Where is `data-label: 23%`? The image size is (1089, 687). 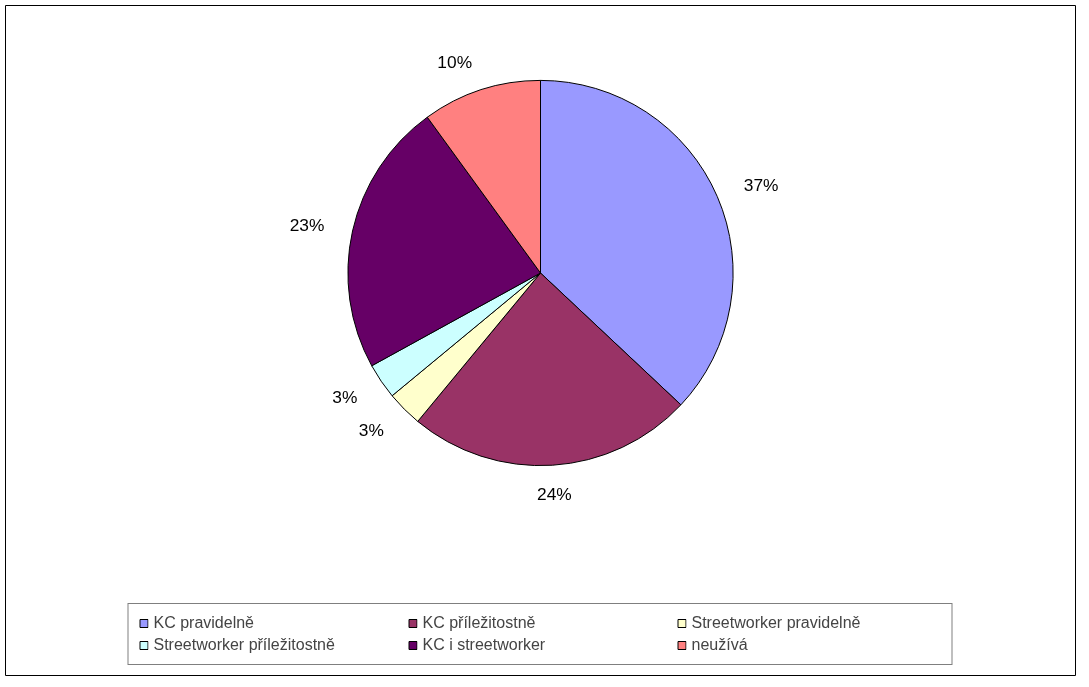 data-label: 23% is located at coordinates (307, 224).